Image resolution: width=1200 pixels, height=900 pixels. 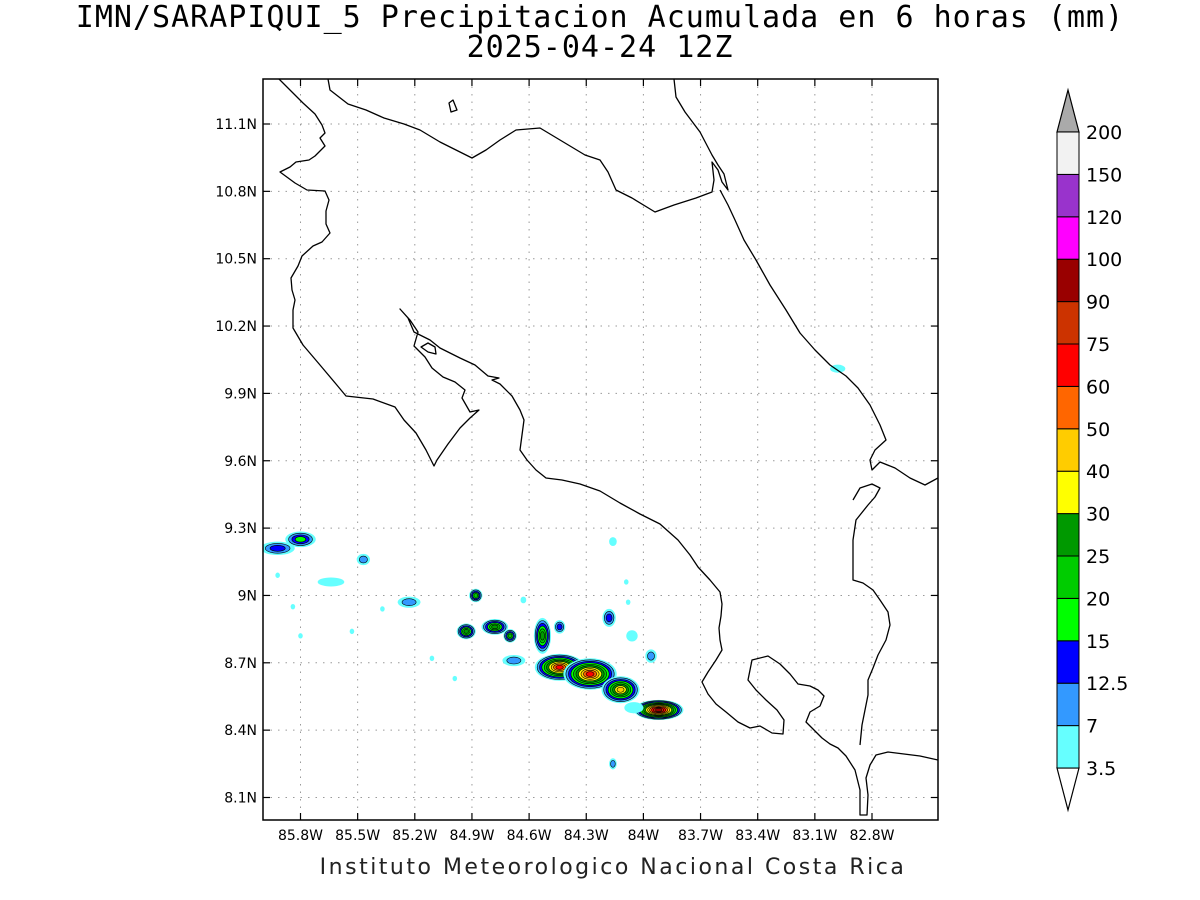 I want to click on island-north, so click(x=453, y=106).